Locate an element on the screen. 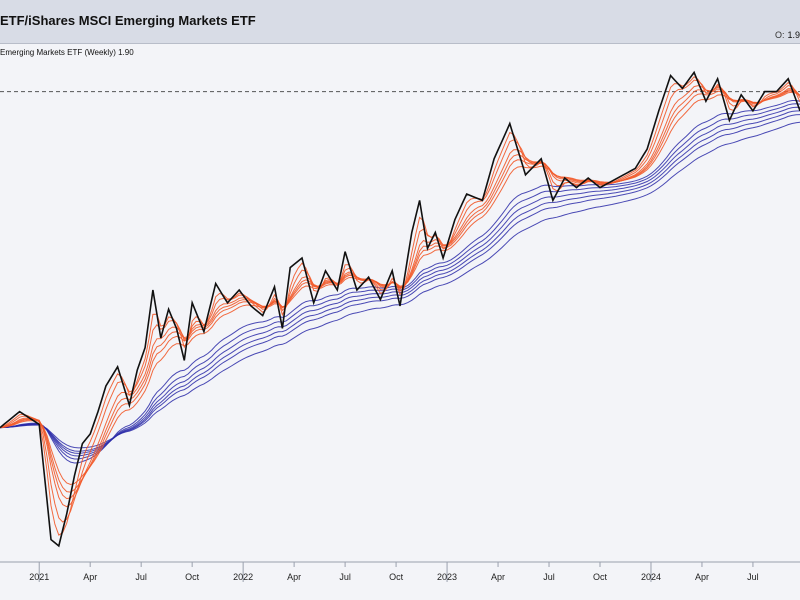 The height and width of the screenshot is (600, 800). ohlc-open-label: O: is located at coordinates (779, 35).